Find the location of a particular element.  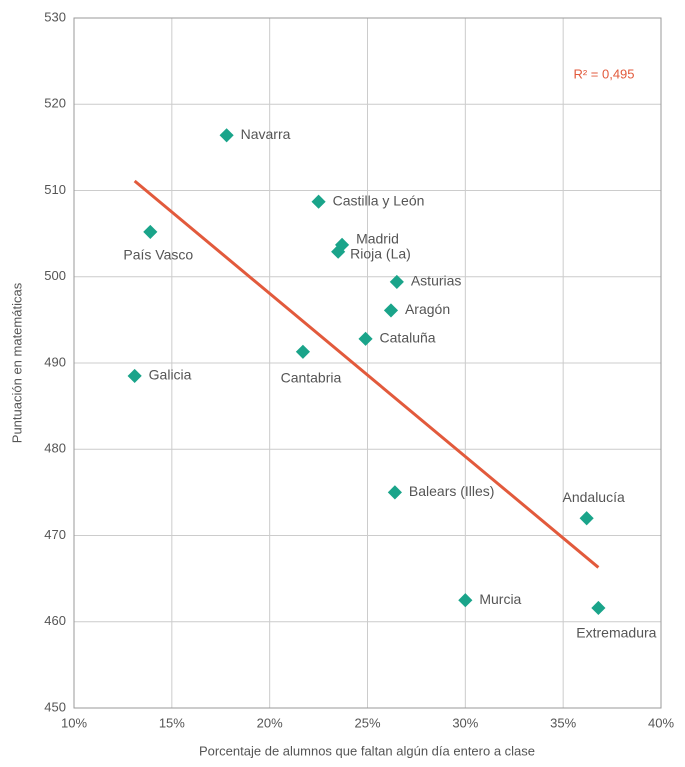

point-label: Cantabria is located at coordinates (311, 377).